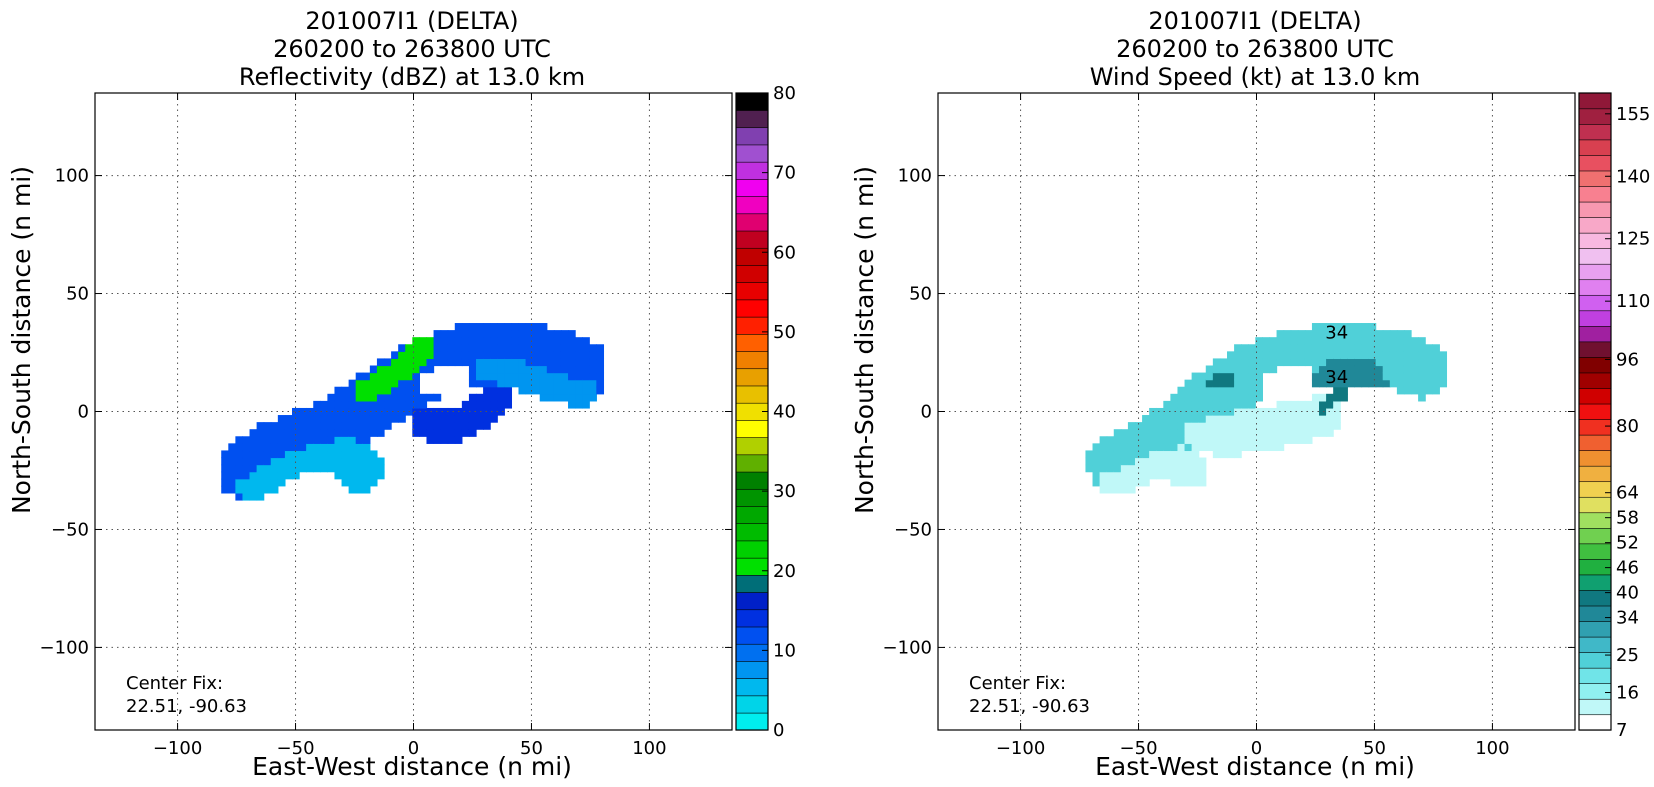 This screenshot has height=787, width=1654. What do you see at coordinates (649, 748) in the screenshot?
I see `x-tick-label: 100` at bounding box center [649, 748].